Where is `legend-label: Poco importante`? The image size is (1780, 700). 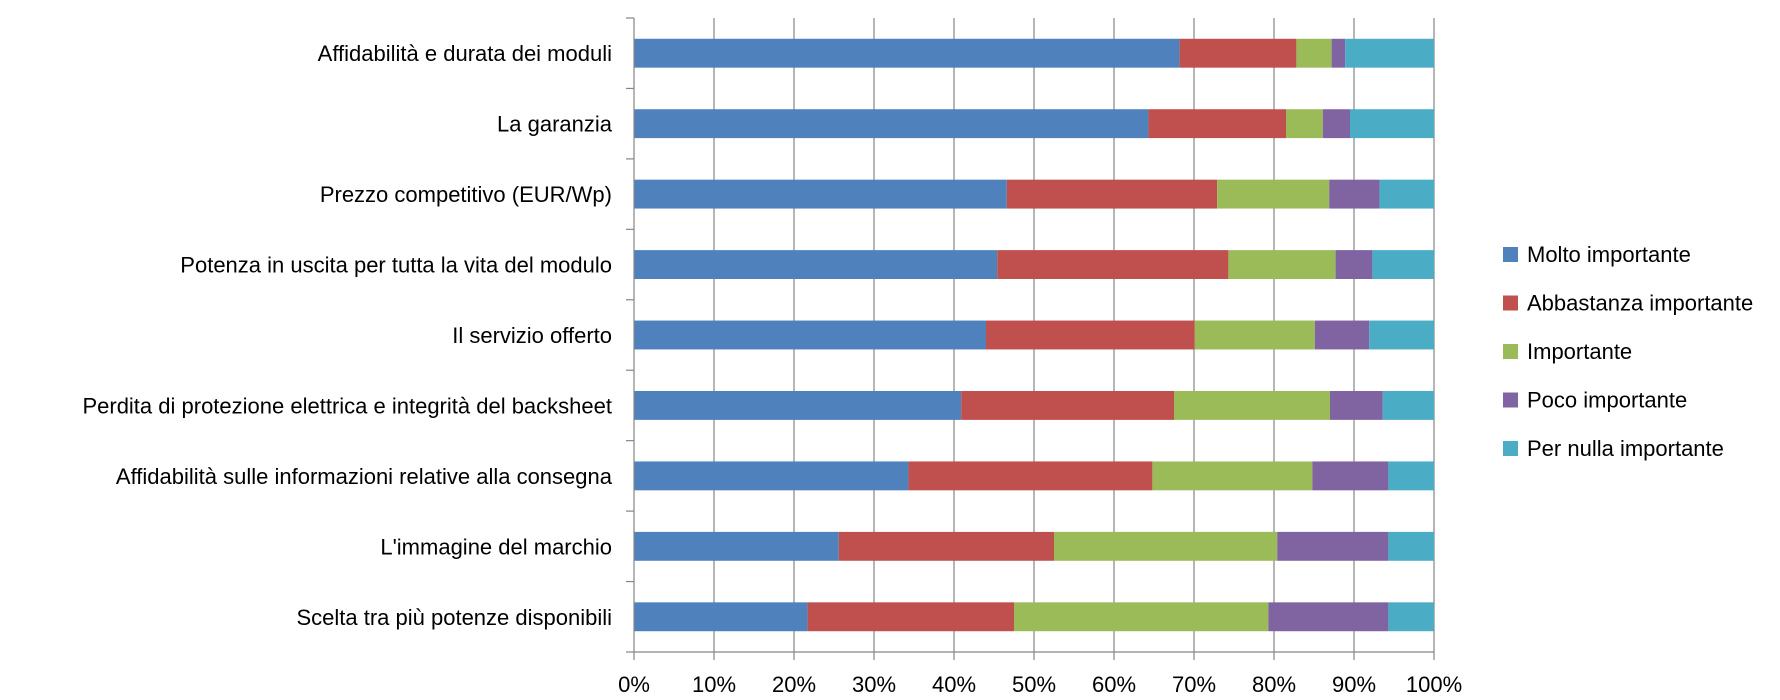 legend-label: Poco importante is located at coordinates (1607, 400).